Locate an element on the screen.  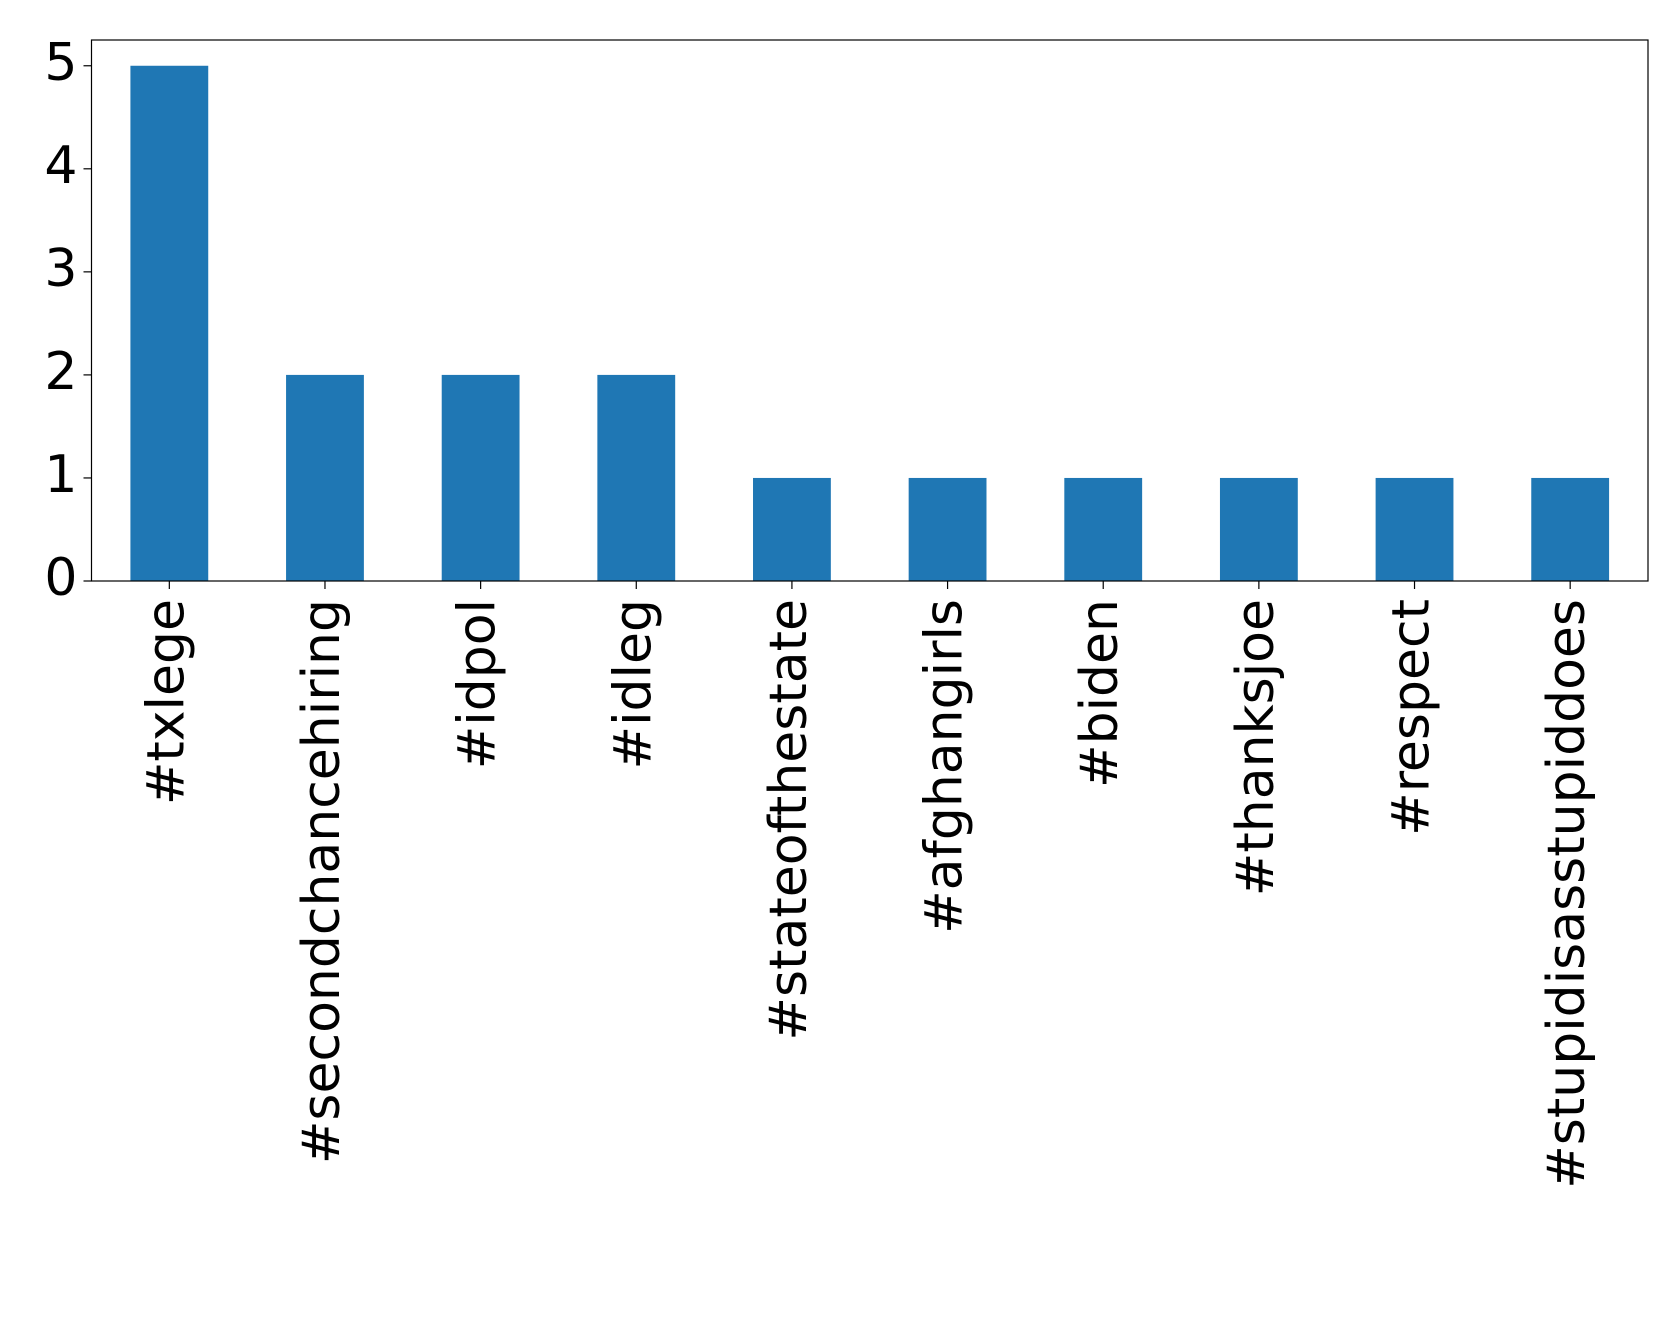
x-tick-label: #secondchancehiring is located at coordinates (322, 881).